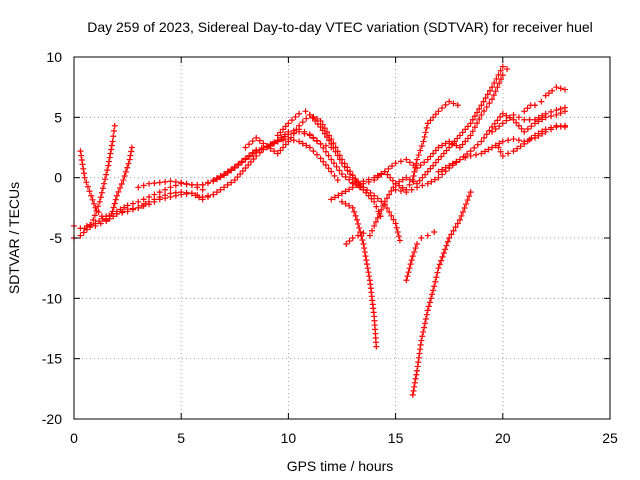 This screenshot has width=640, height=480. Describe the element at coordinates (503, 438) in the screenshot. I see `x-tick-label: 20` at that location.